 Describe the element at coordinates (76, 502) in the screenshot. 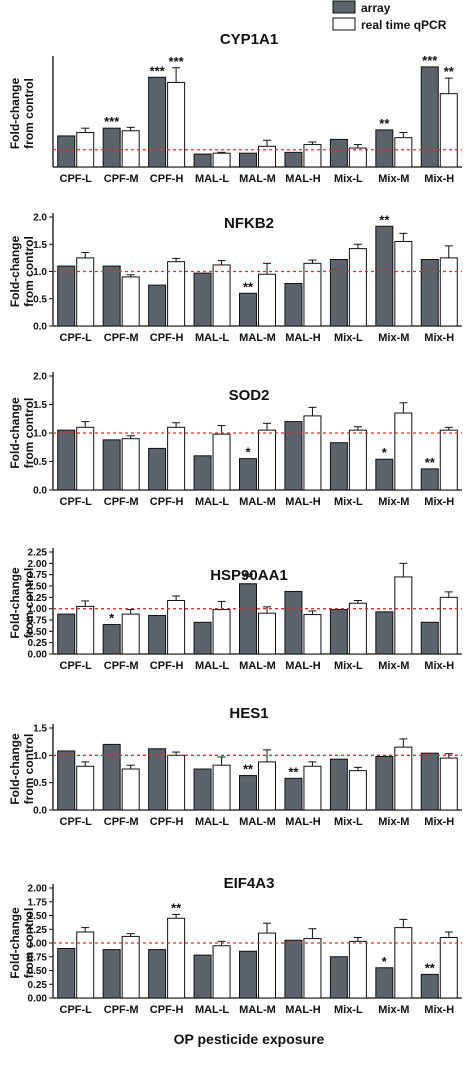

I see `category-label: CPF-L` at that location.